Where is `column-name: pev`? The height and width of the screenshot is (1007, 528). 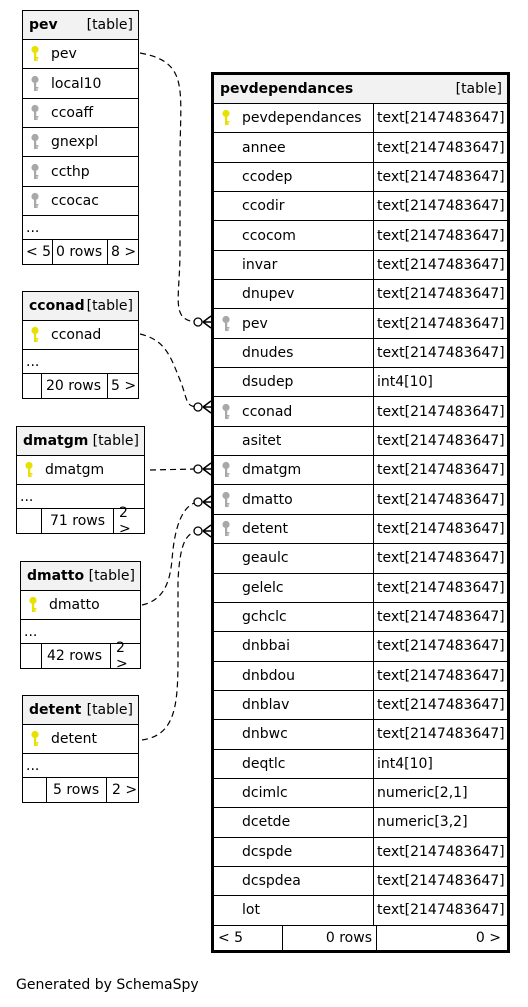
column-name: pev is located at coordinates (64, 54).